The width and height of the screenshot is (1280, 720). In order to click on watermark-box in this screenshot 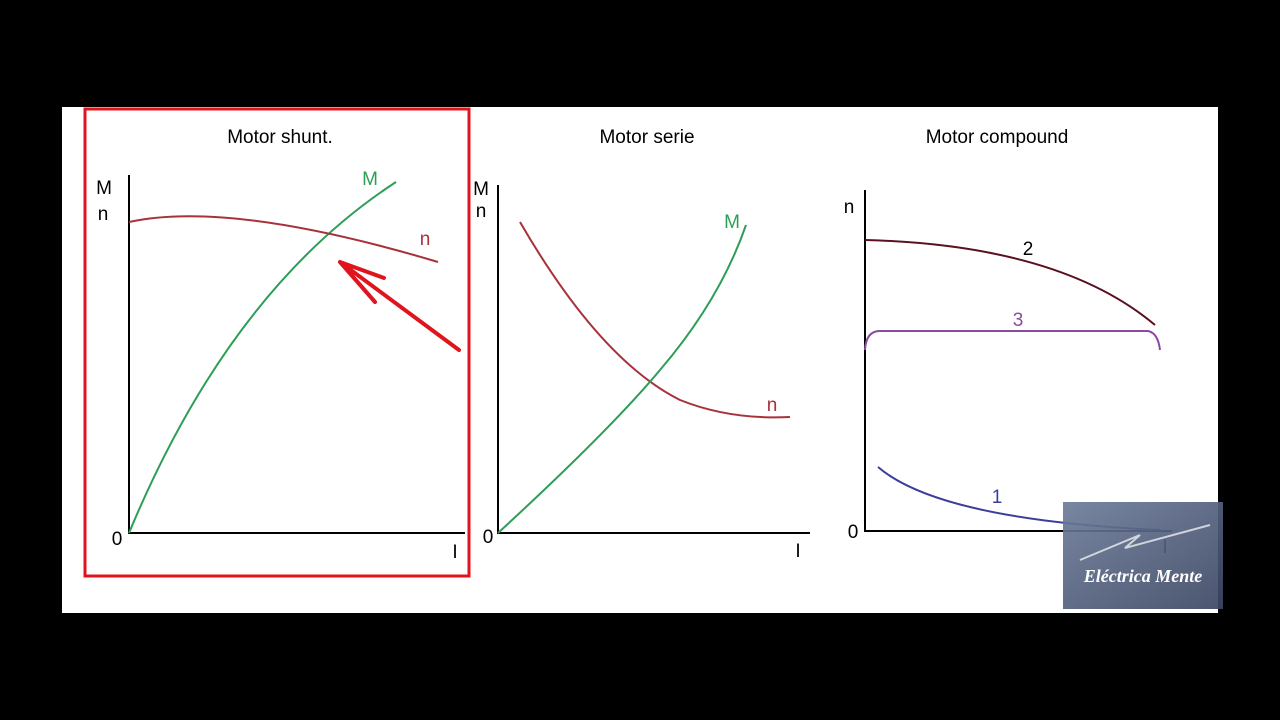, I will do `click(1143, 555)`.